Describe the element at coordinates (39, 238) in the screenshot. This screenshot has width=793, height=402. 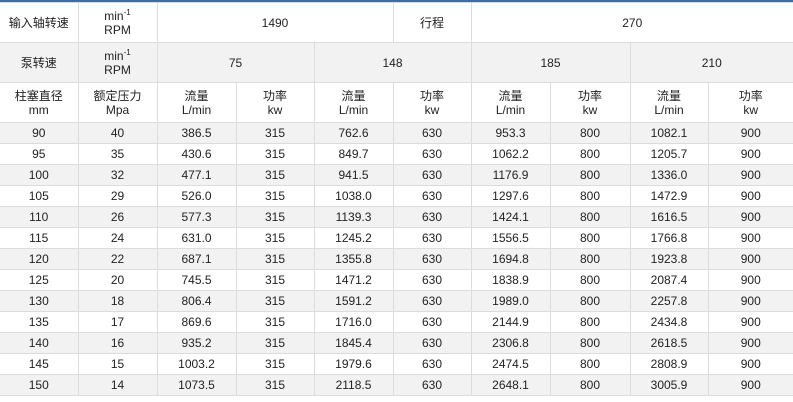
I see `table-cell: 115` at that location.